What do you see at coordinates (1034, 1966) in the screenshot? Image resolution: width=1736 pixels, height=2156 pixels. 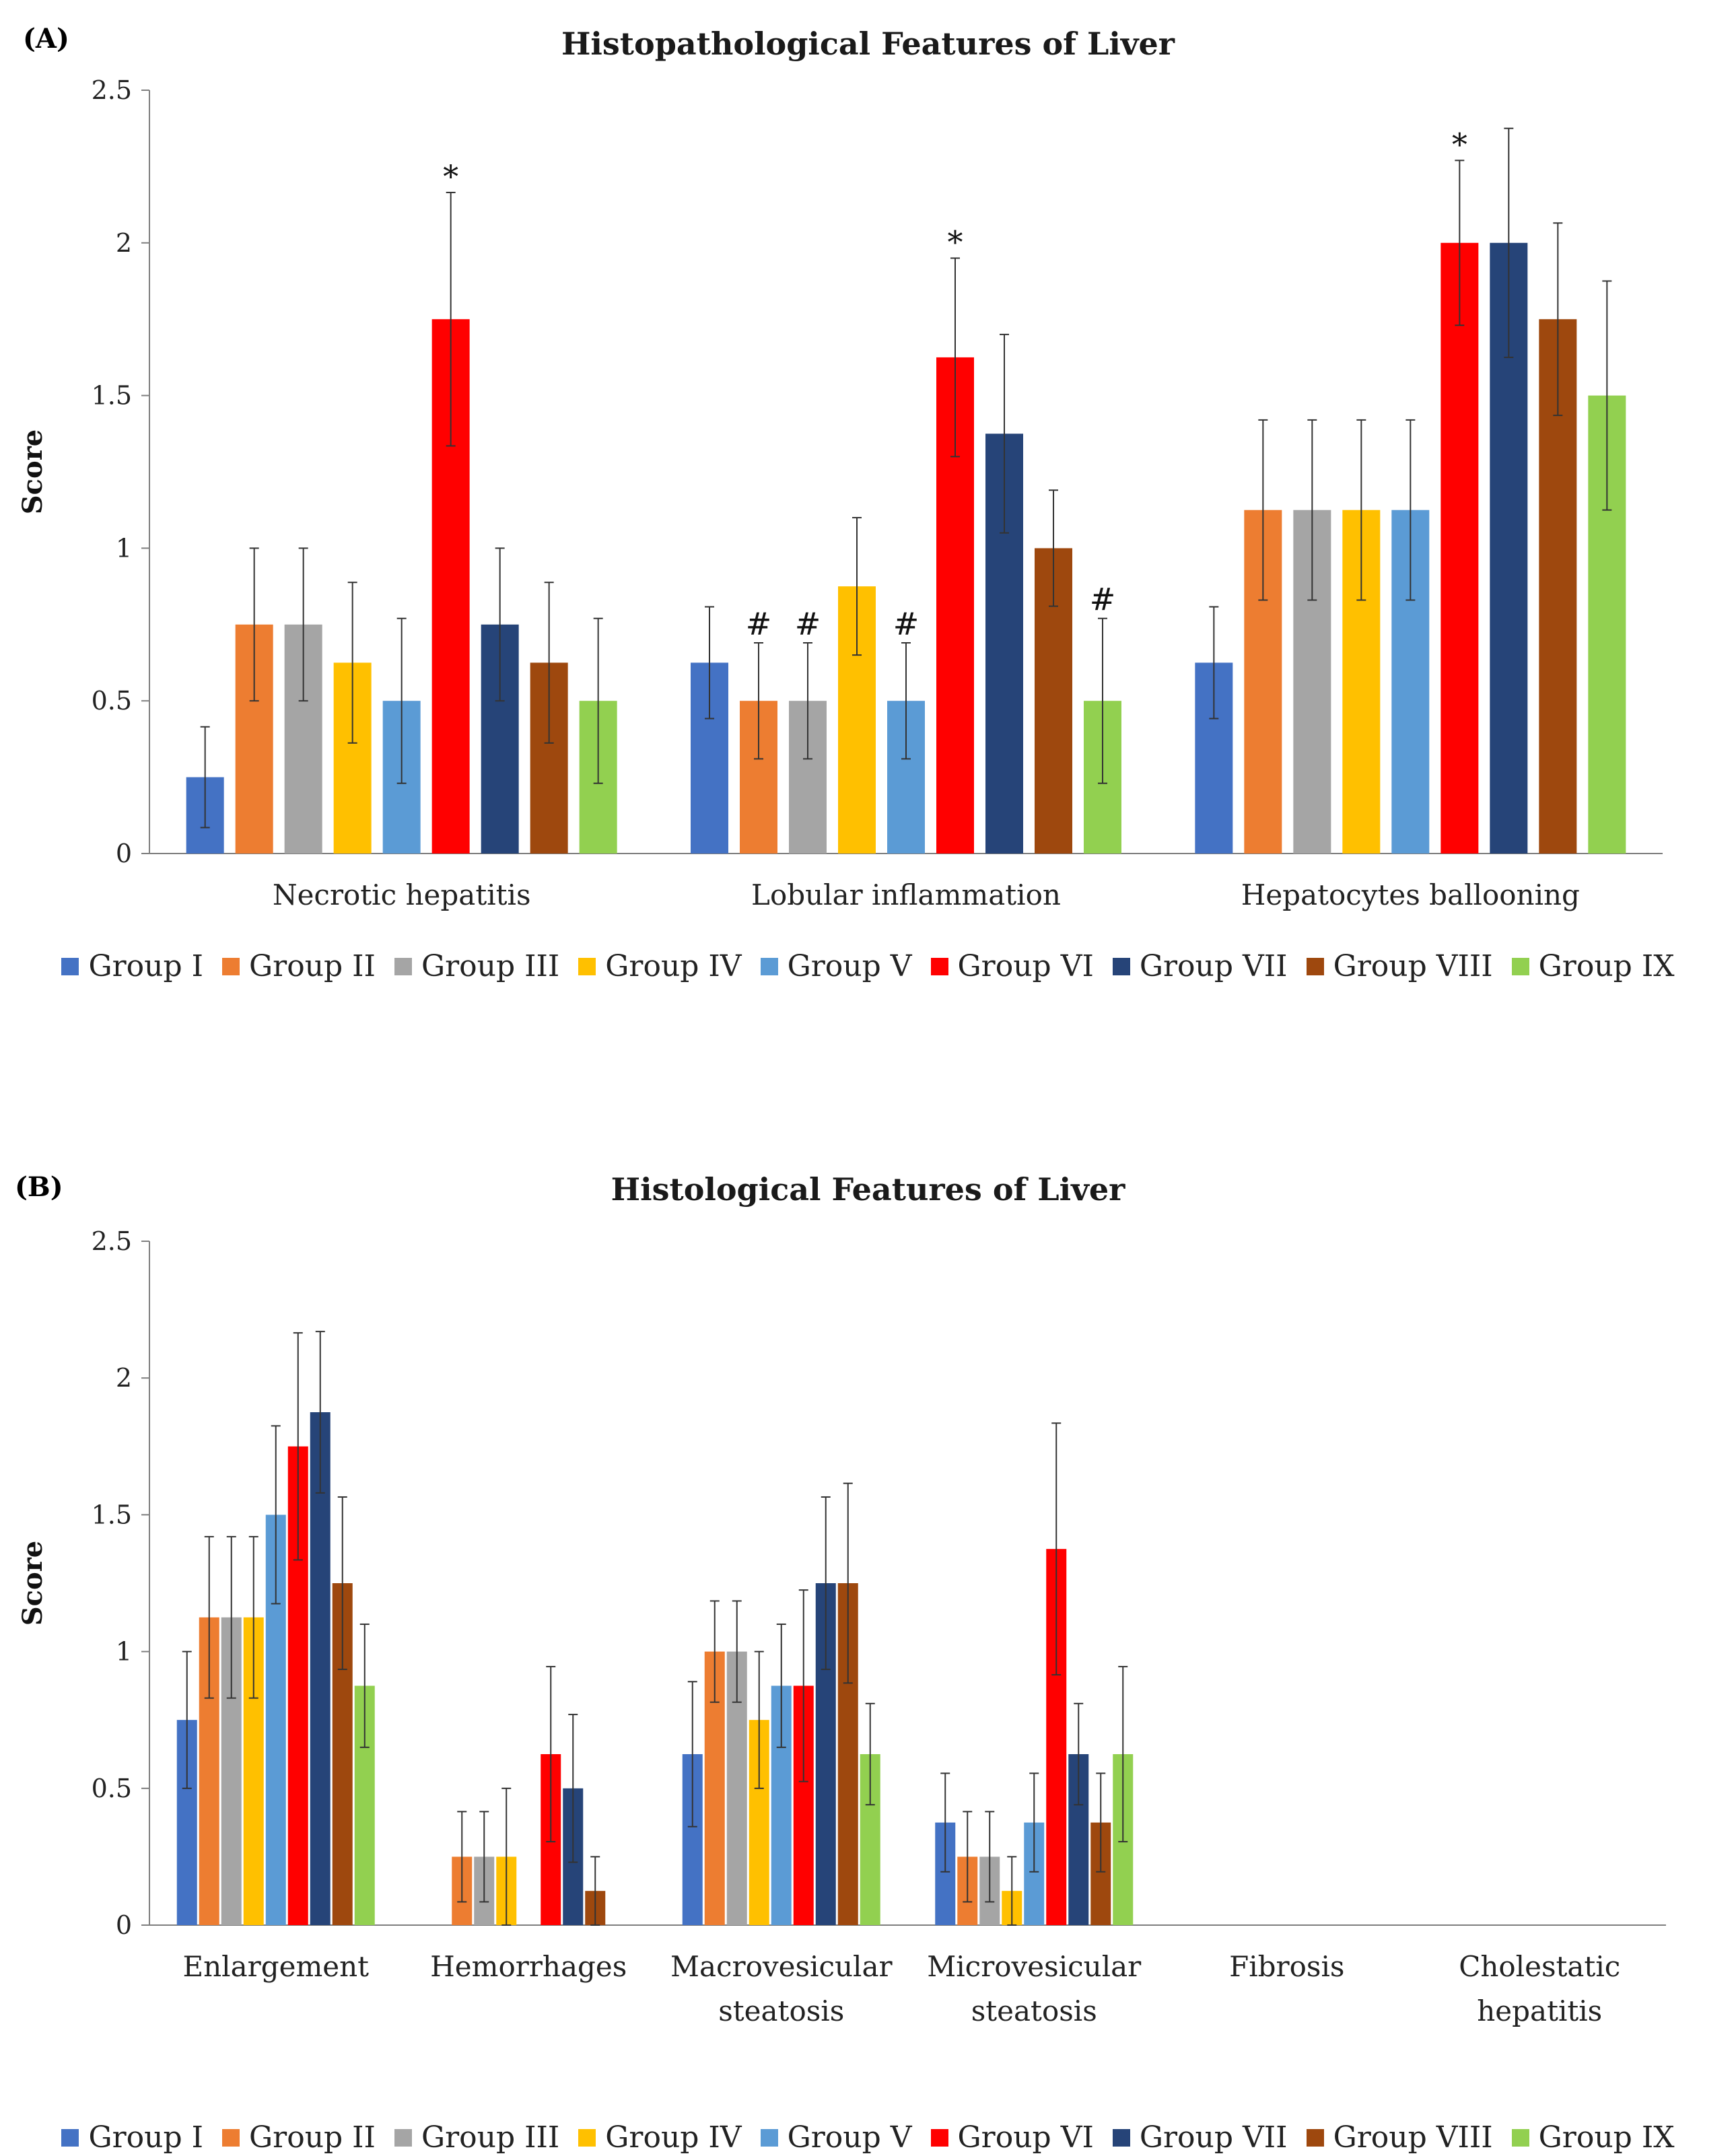 I see `category-label: Microvesicular` at bounding box center [1034, 1966].